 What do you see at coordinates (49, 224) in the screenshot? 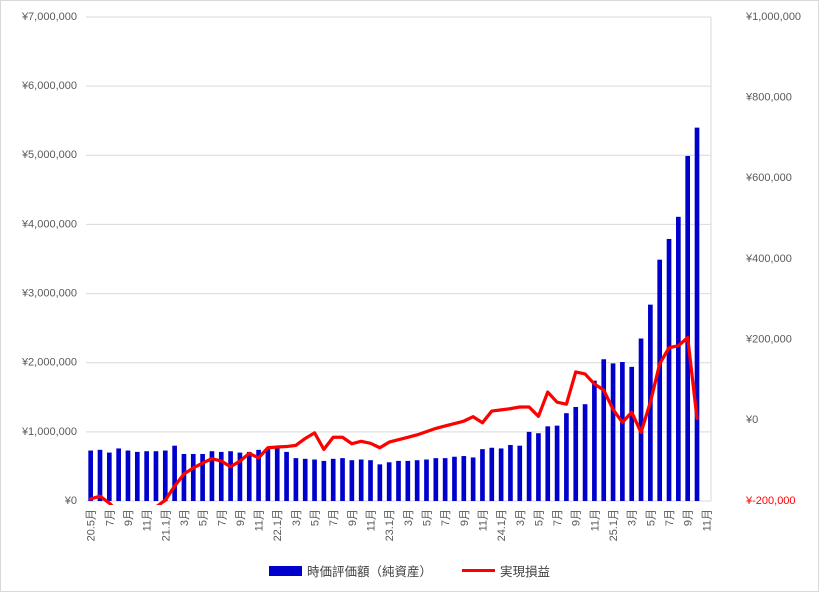
I see `y-axis-label-left: ¥4,000,000` at bounding box center [49, 224].